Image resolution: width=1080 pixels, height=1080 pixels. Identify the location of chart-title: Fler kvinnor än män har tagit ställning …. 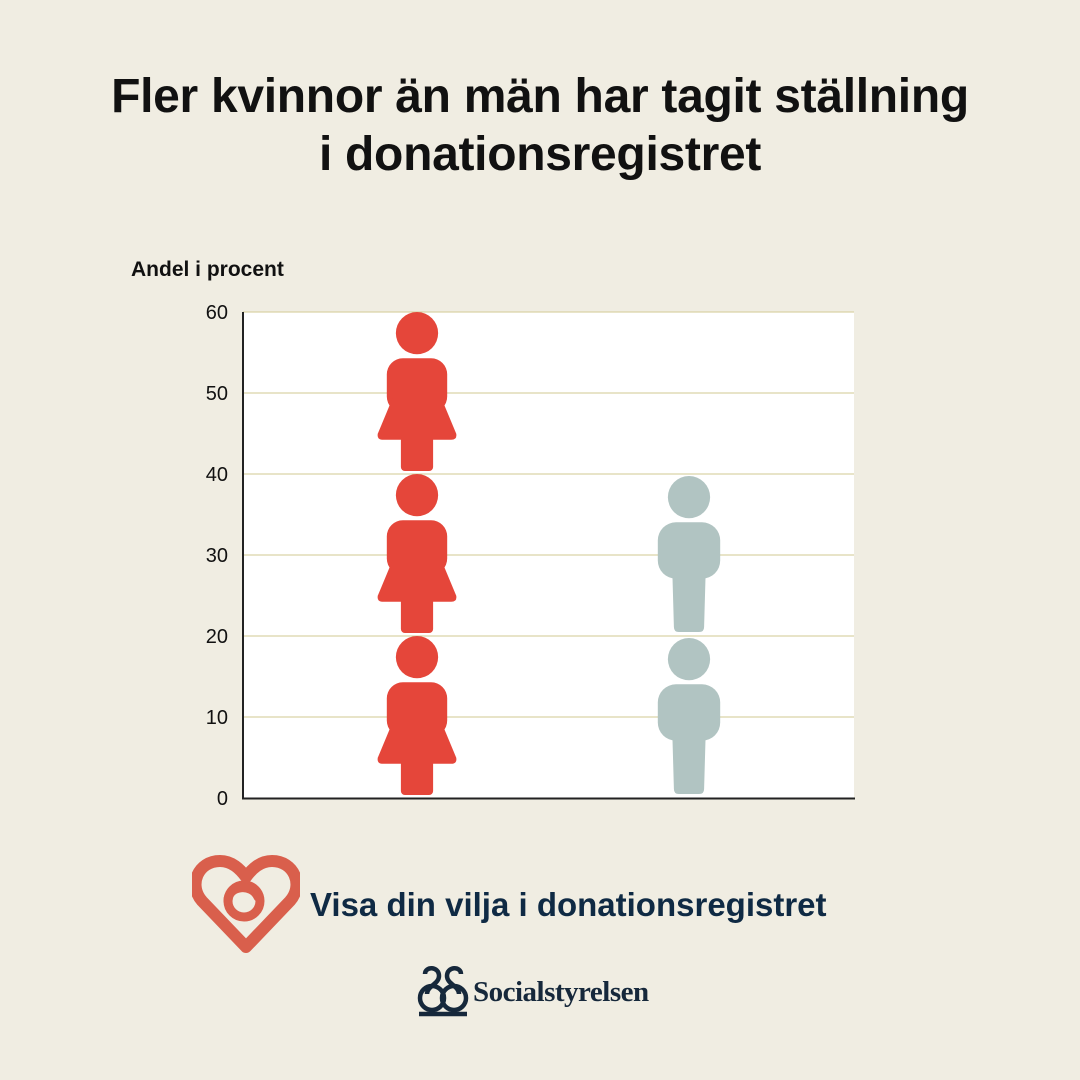
(540, 126).